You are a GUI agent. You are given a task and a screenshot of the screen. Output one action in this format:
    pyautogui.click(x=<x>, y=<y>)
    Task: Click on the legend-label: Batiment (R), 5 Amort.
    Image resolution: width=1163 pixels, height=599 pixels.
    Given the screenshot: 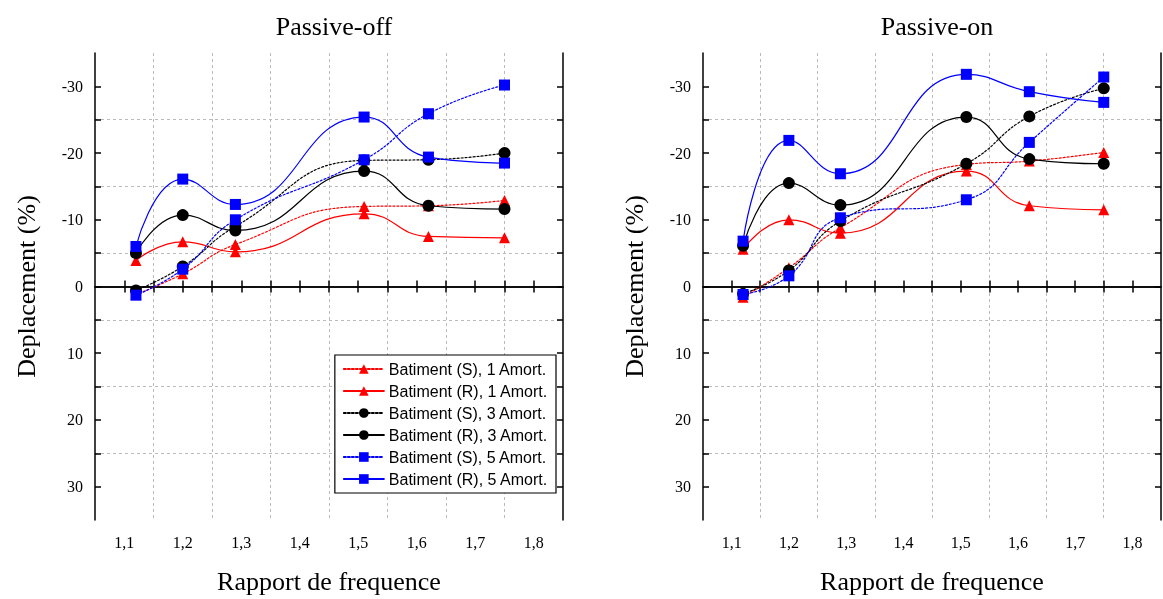 What is the action you would take?
    pyautogui.click(x=468, y=479)
    